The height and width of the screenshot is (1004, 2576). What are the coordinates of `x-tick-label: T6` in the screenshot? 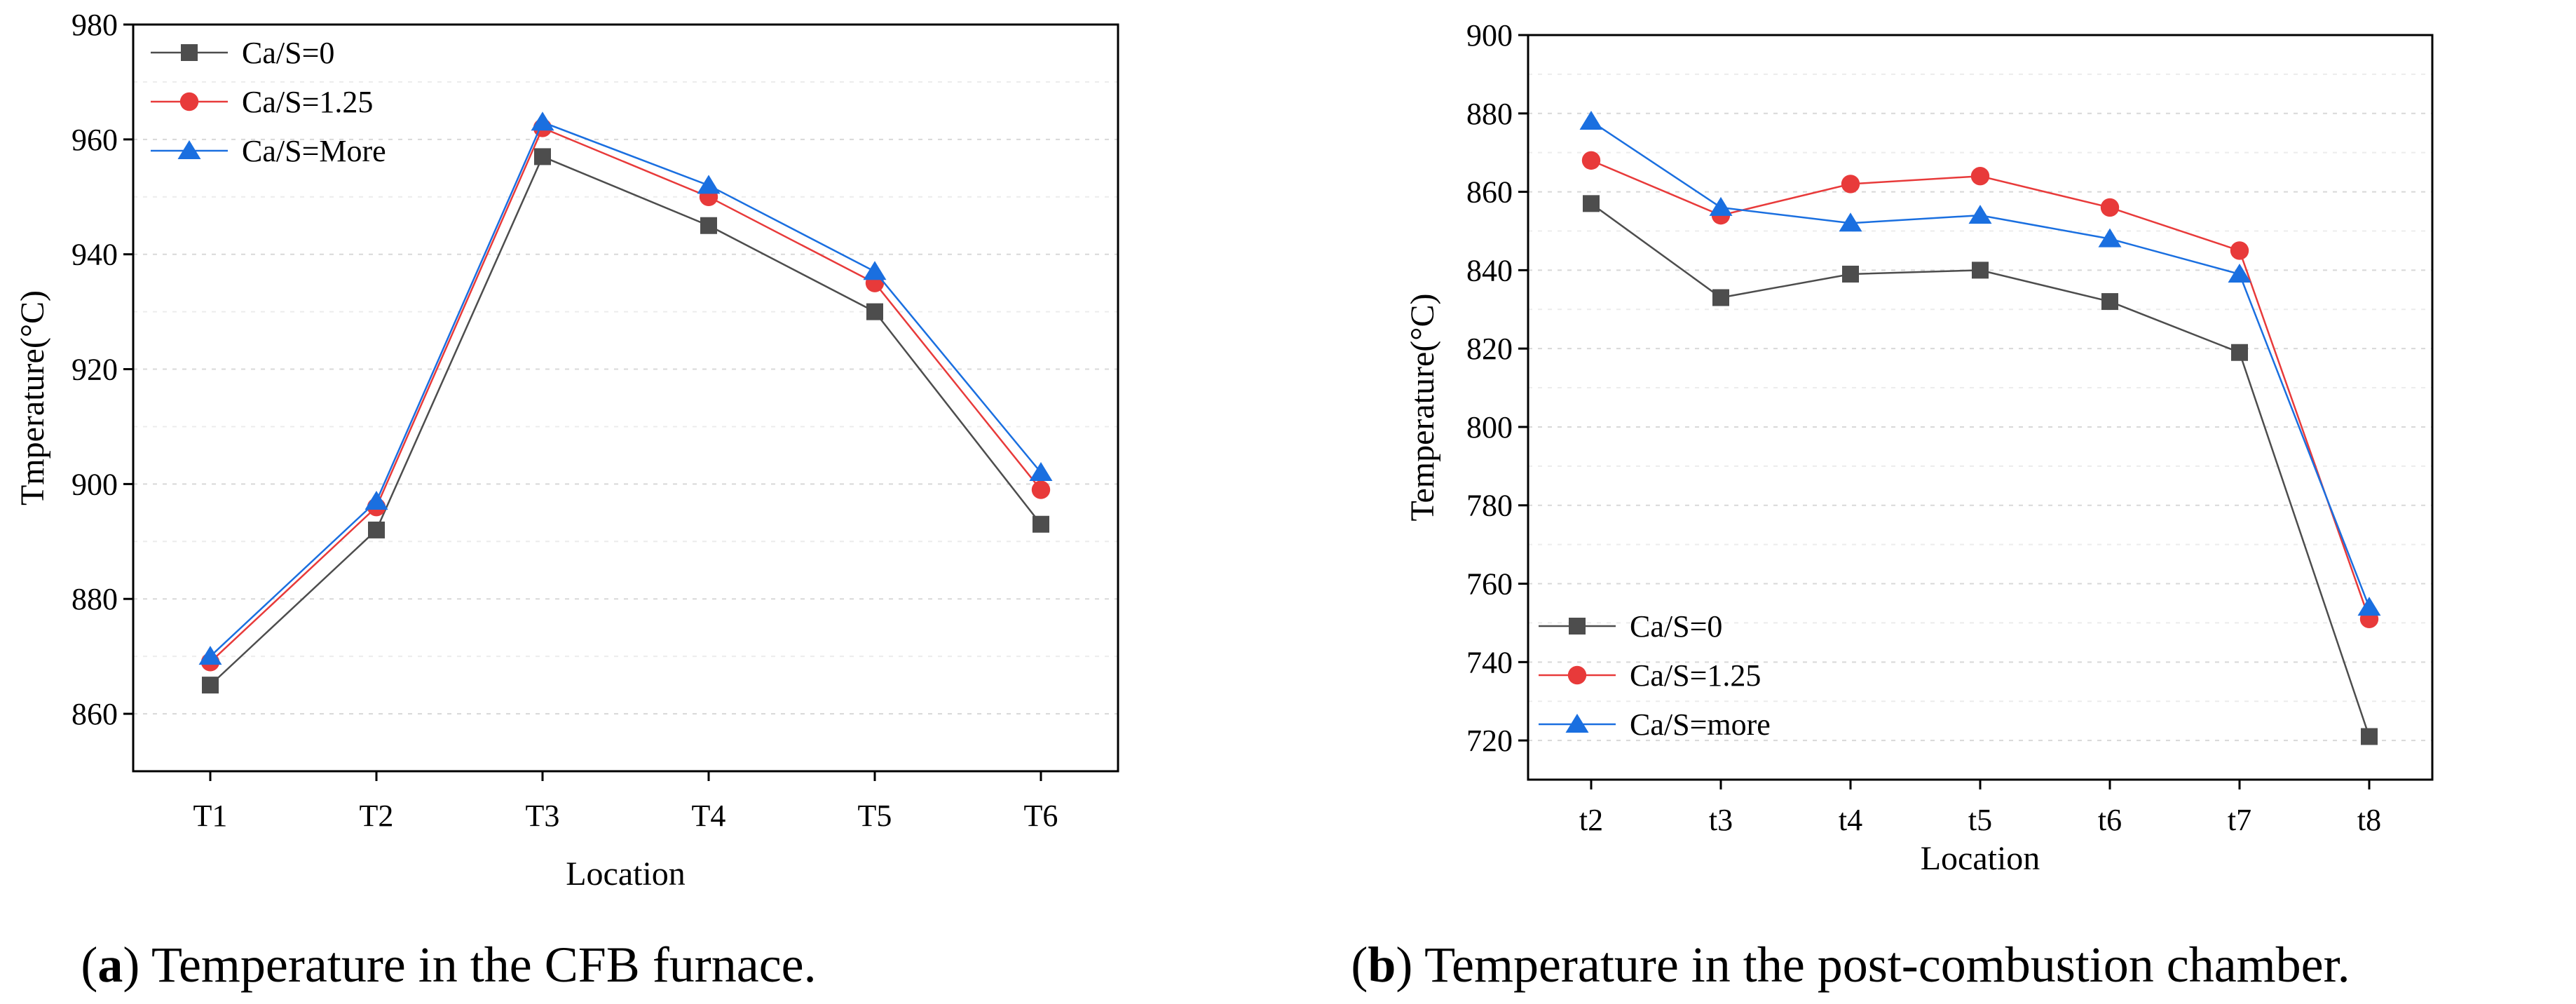 It's located at (1041, 816).